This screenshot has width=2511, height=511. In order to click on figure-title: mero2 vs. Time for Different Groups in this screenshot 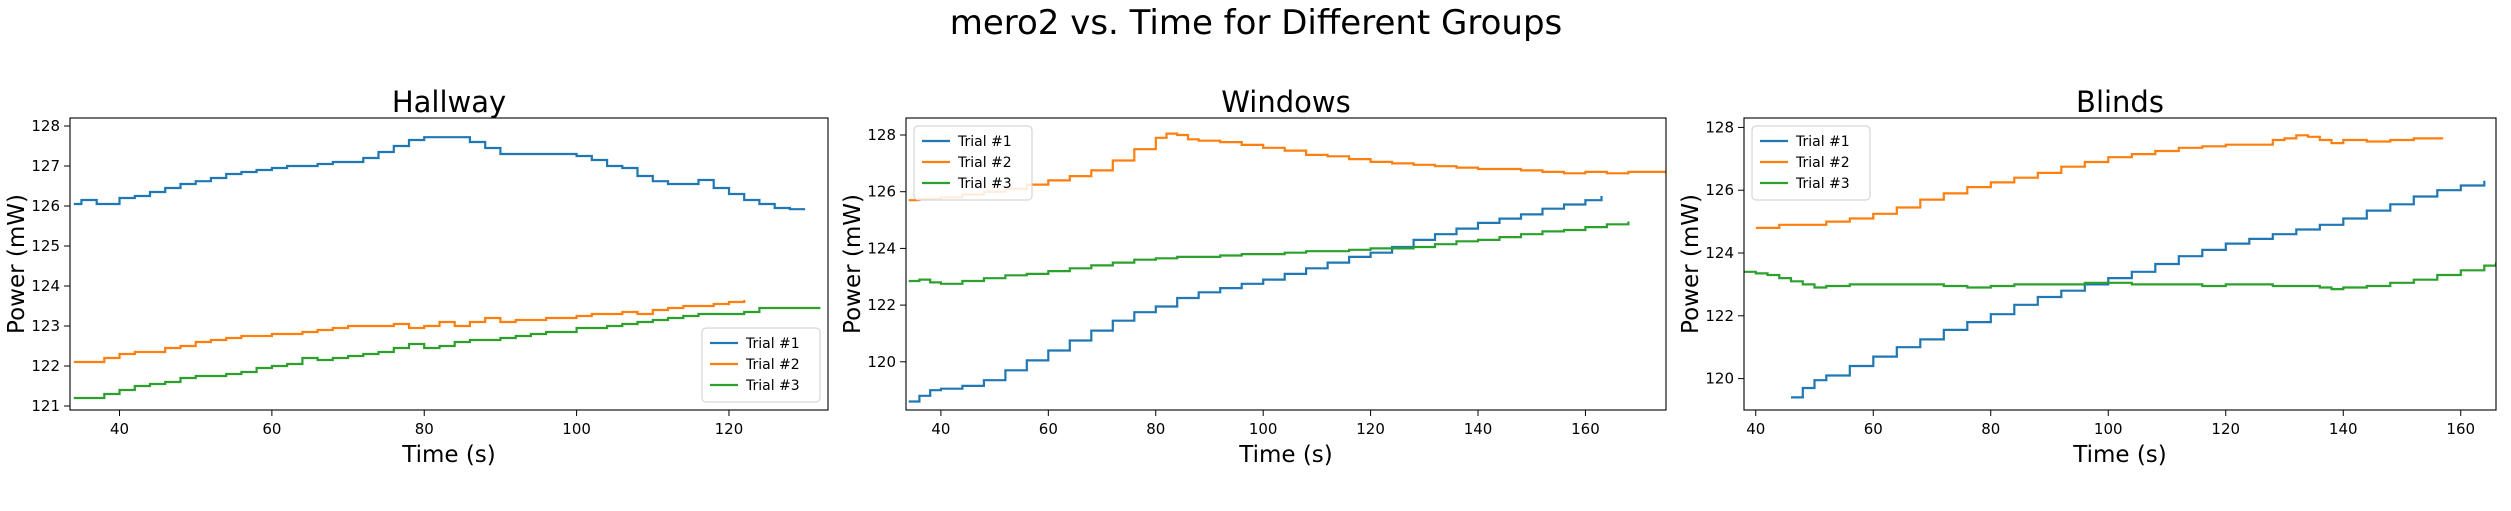, I will do `click(1256, 23)`.